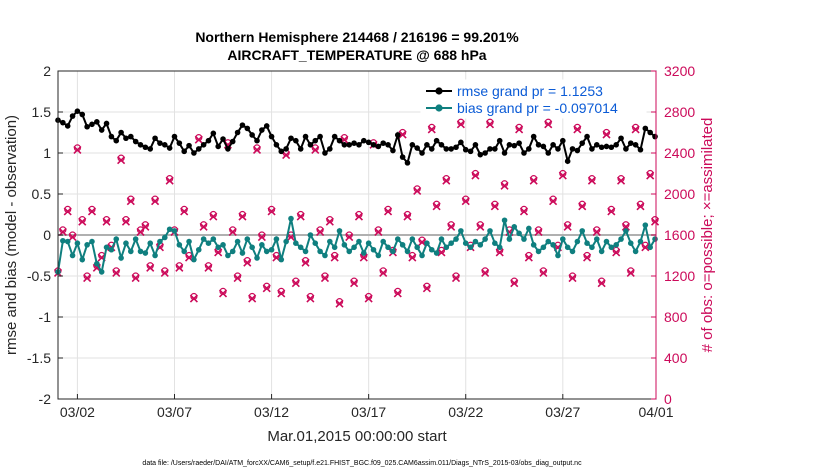  What do you see at coordinates (562, 412) in the screenshot?
I see `x-tick-label: 03/27` at bounding box center [562, 412].